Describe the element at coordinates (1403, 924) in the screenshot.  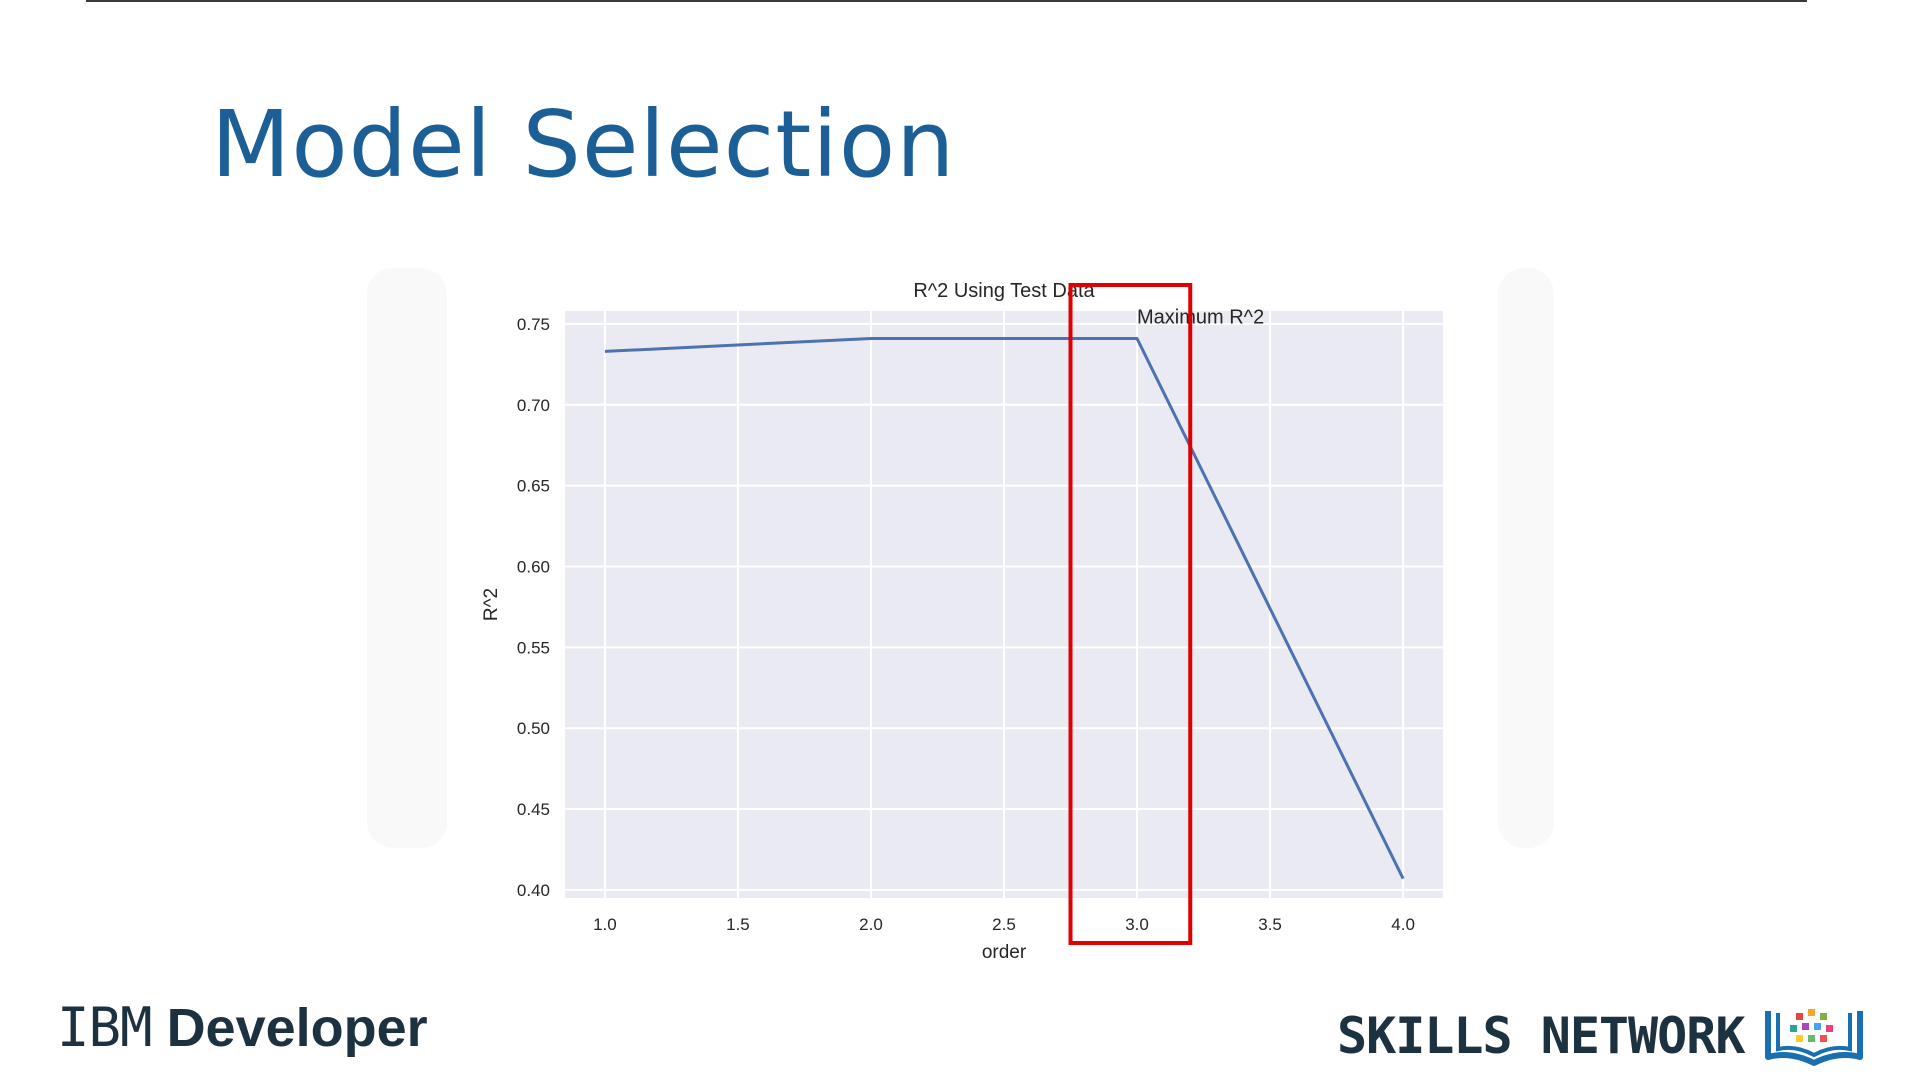
I see `x-tick-label: 4.0` at that location.